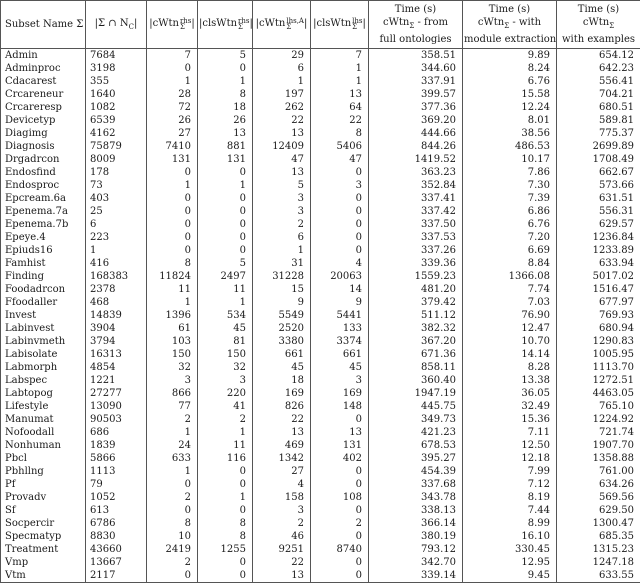 This screenshot has height=583, width=640. What do you see at coordinates (43, 250) in the screenshot?
I see `subset-name-cell: Epiuds16` at bounding box center [43, 250].